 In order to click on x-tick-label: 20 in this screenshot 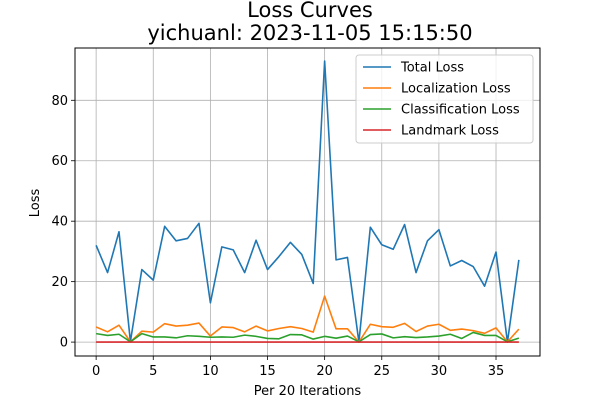, I will do `click(324, 371)`.